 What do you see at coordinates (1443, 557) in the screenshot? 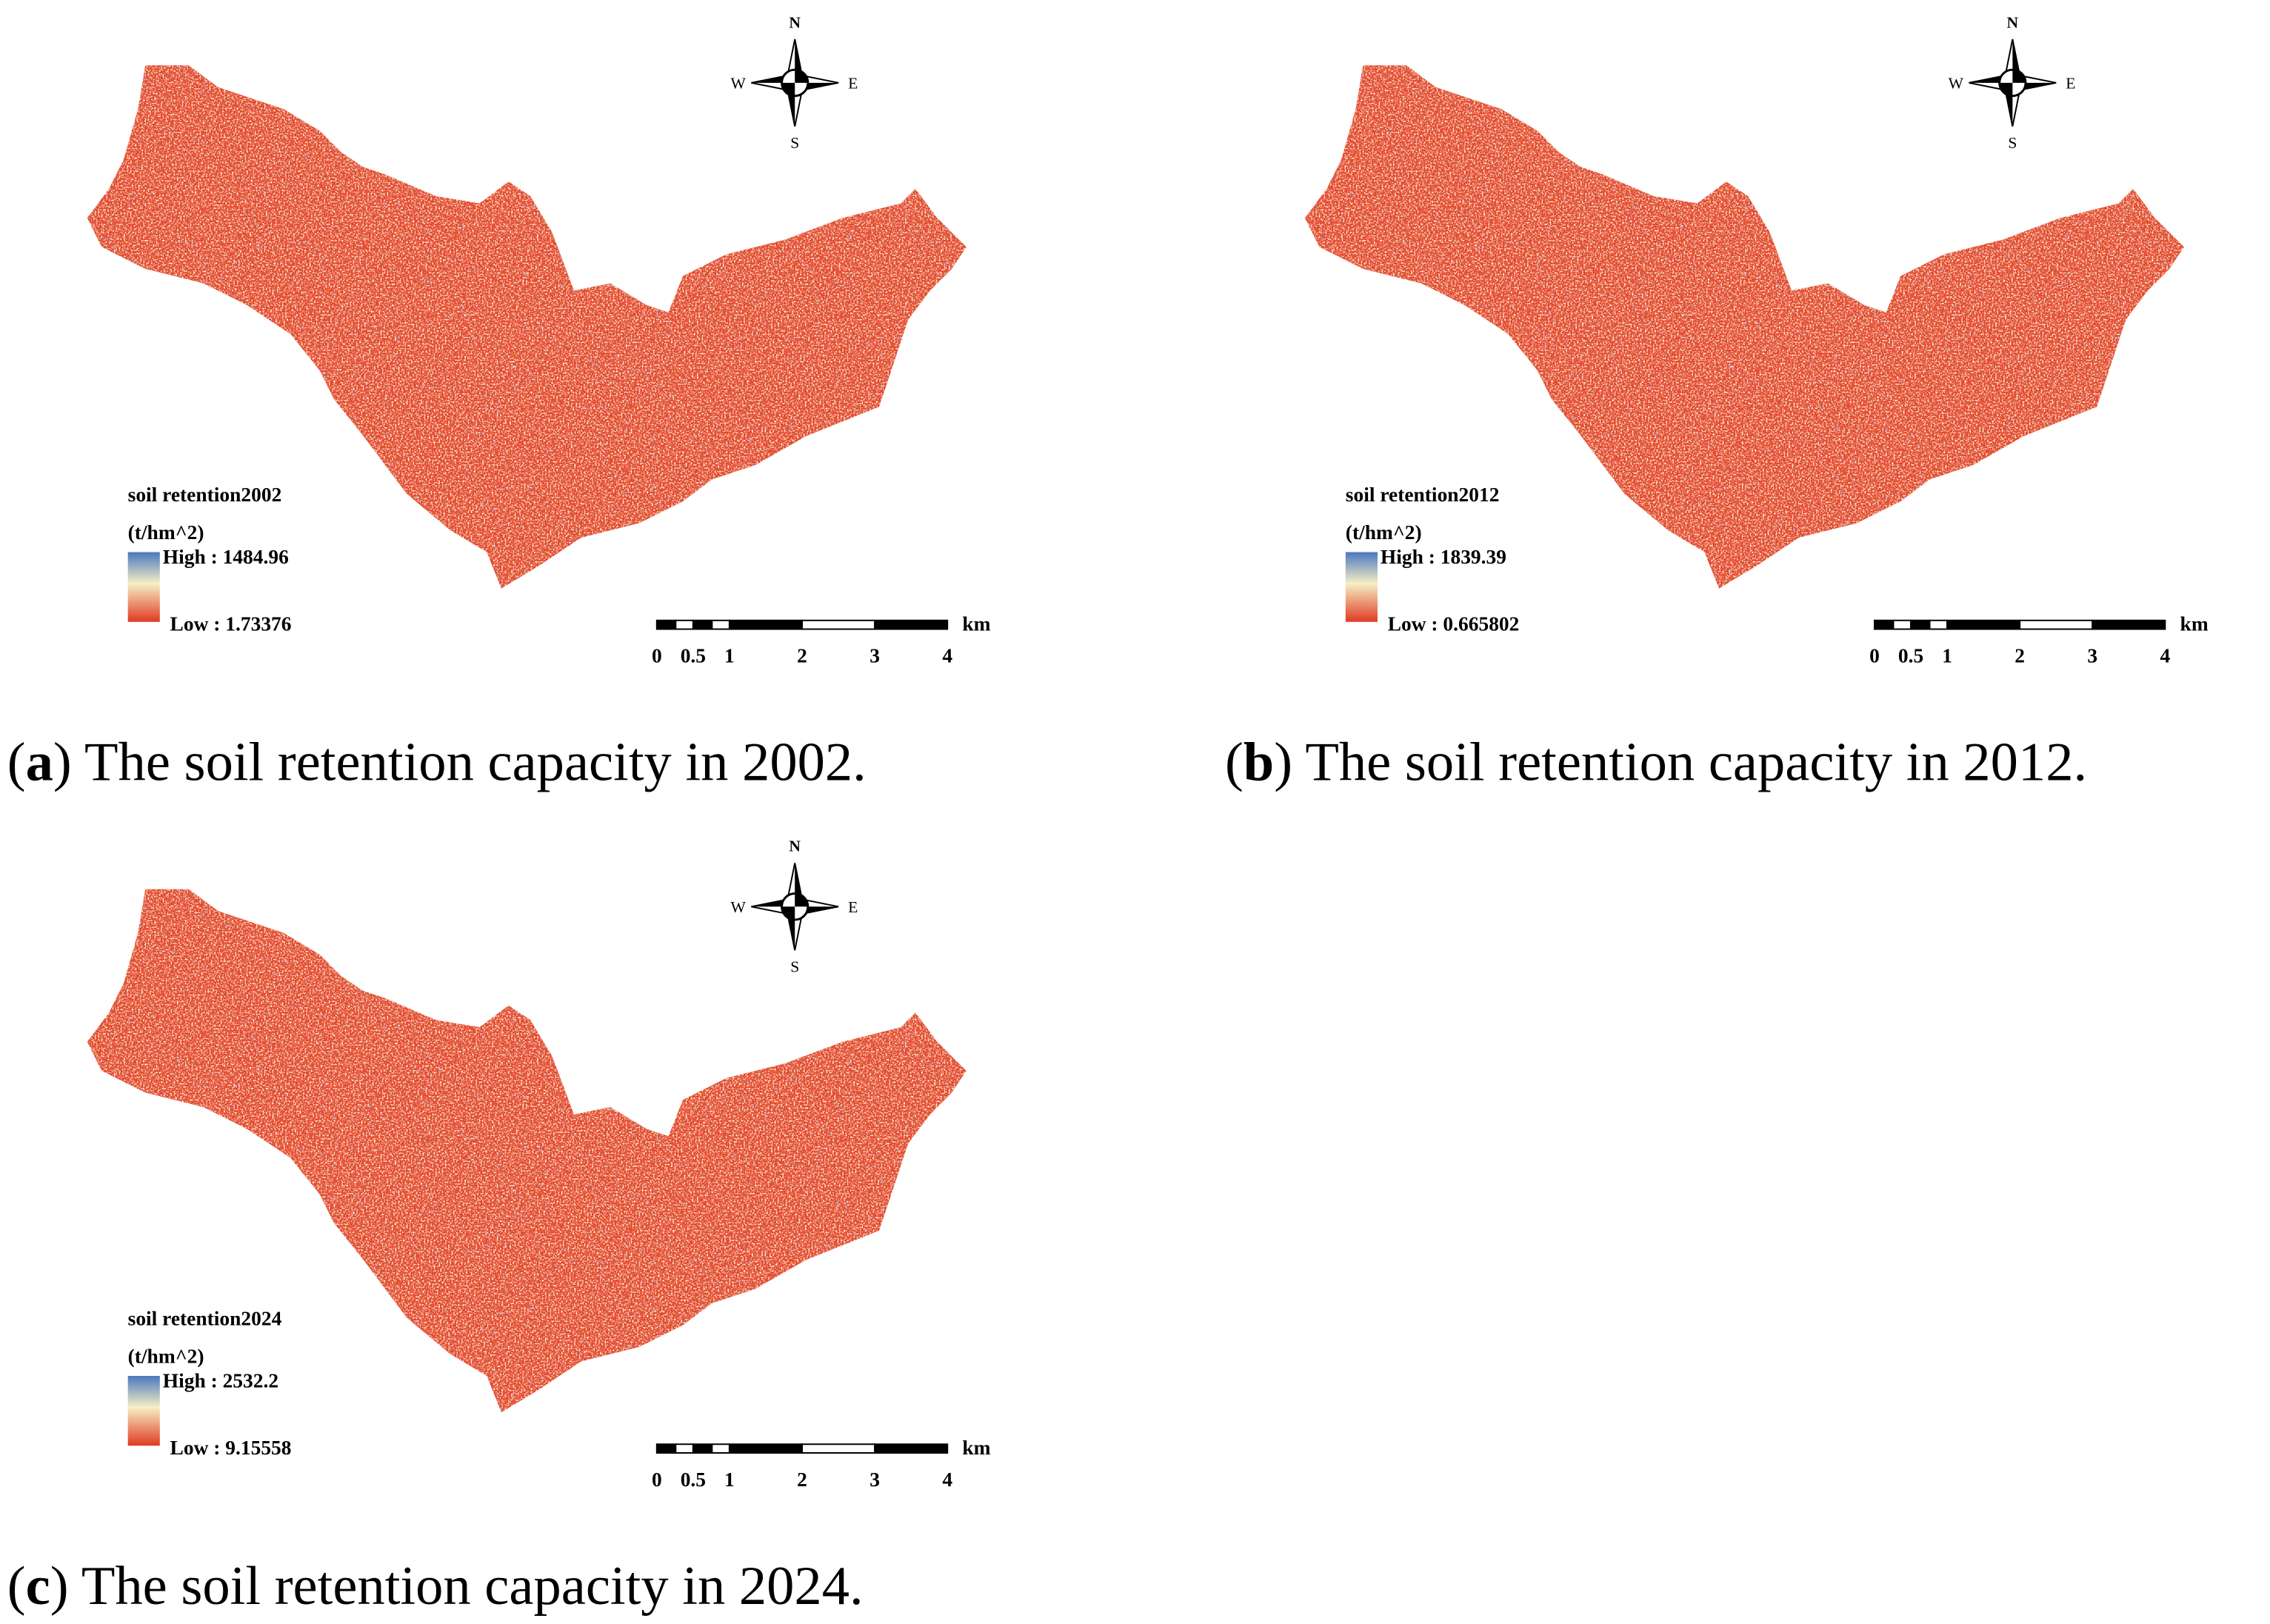
I see `legend-high: High : 1839.39` at bounding box center [1443, 557].